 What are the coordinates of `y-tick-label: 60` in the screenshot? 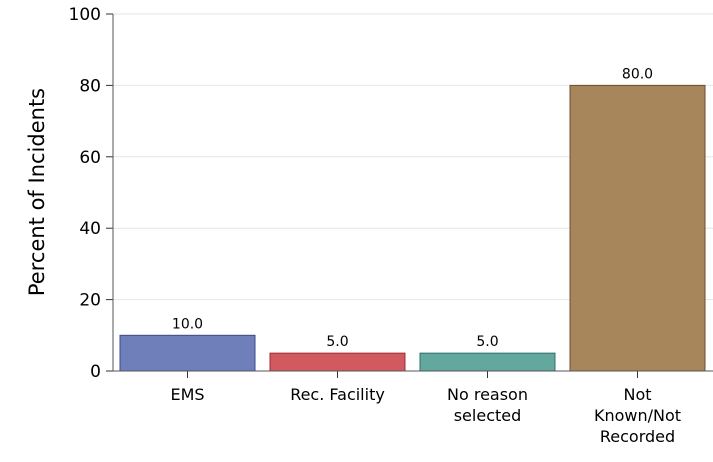 It's located at (90, 158).